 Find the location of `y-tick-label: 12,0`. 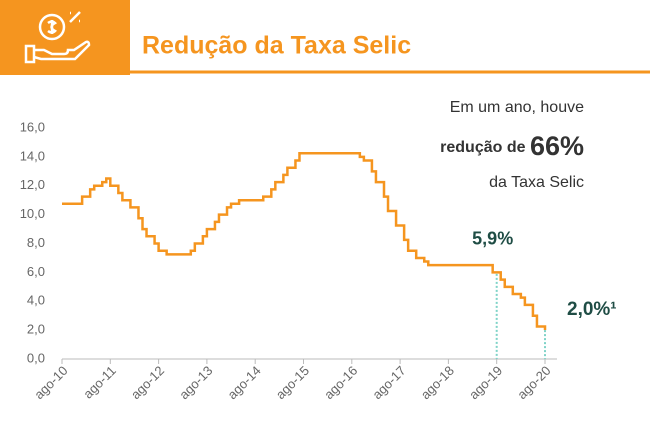

y-tick-label: 12,0 is located at coordinates (32, 184).